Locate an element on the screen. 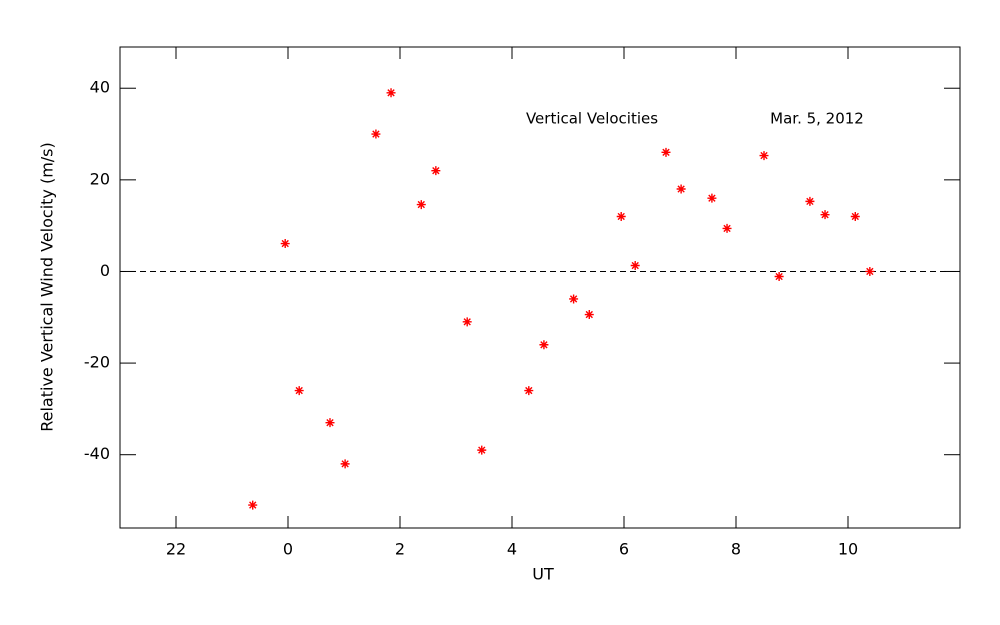  x-tick-label: 22 is located at coordinates (176, 549).